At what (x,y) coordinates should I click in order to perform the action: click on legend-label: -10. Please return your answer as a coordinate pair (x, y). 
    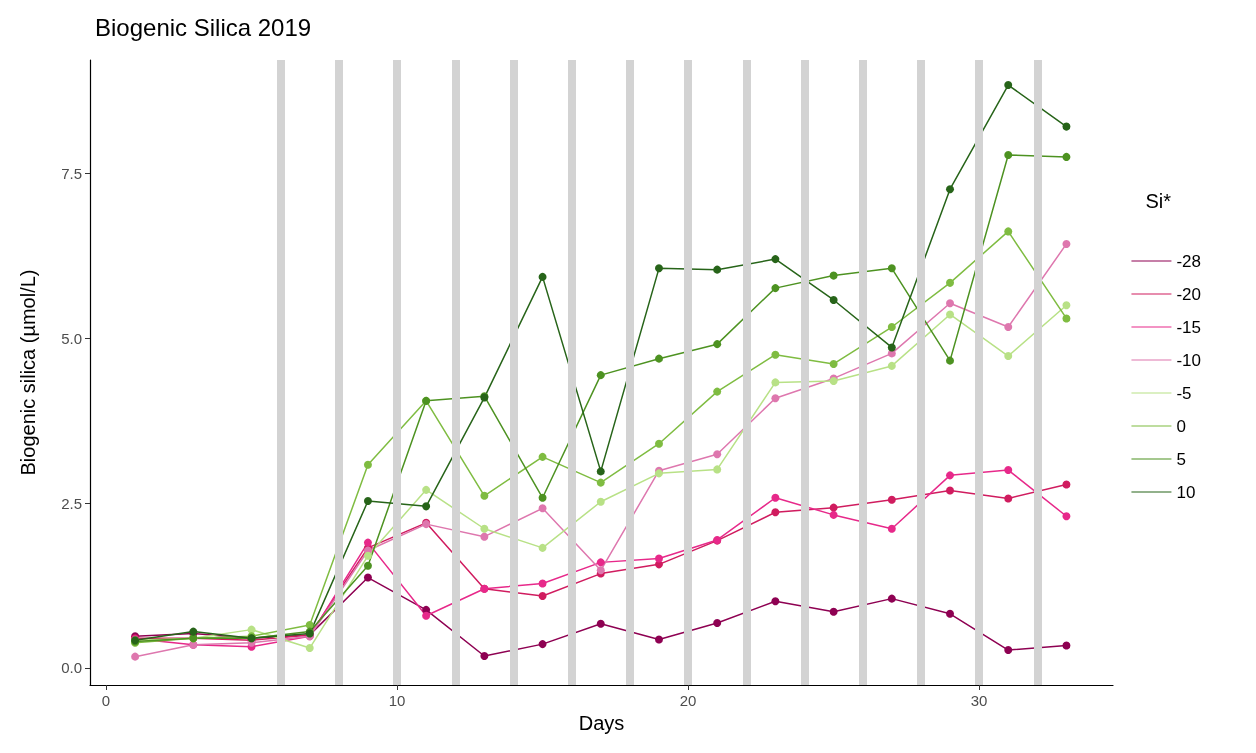
    Looking at the image, I should click on (1189, 360).